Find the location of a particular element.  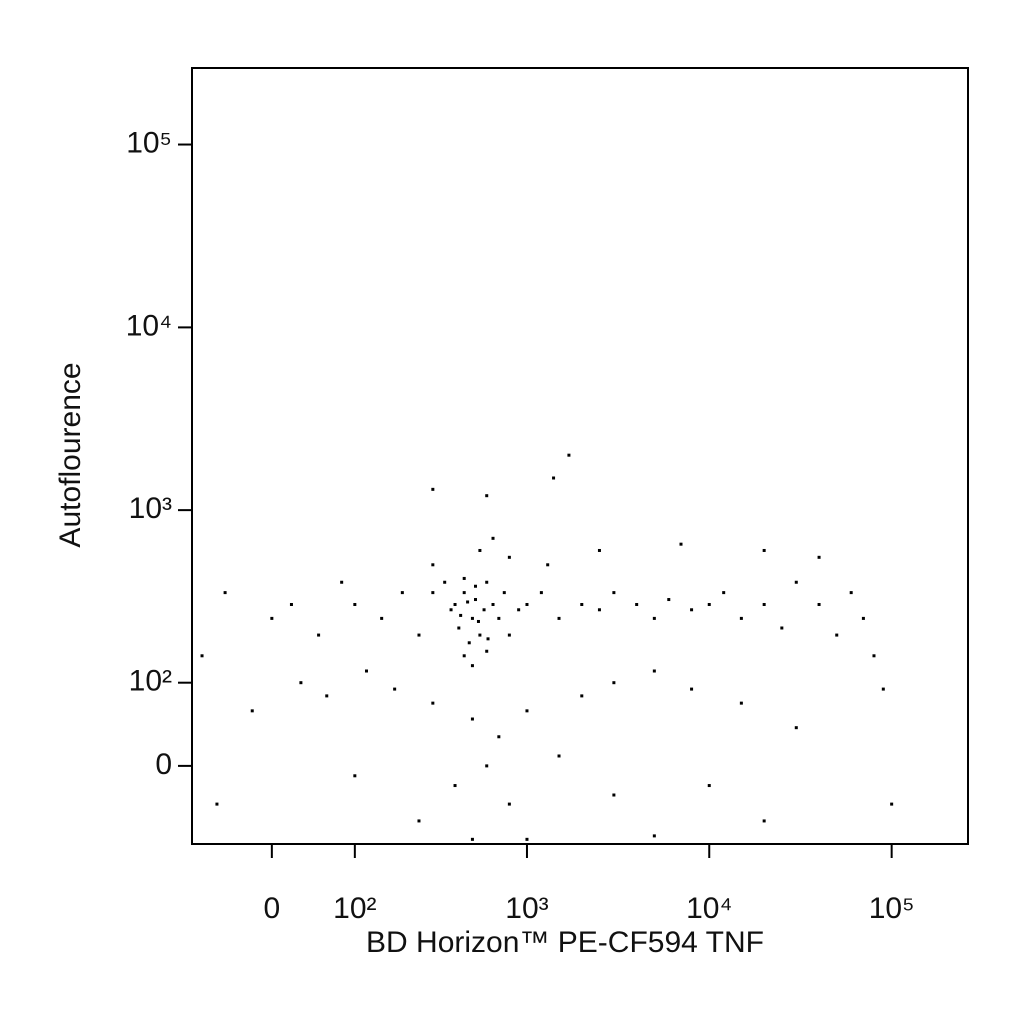

y-tick-label: 10² is located at coordinates (150, 681).